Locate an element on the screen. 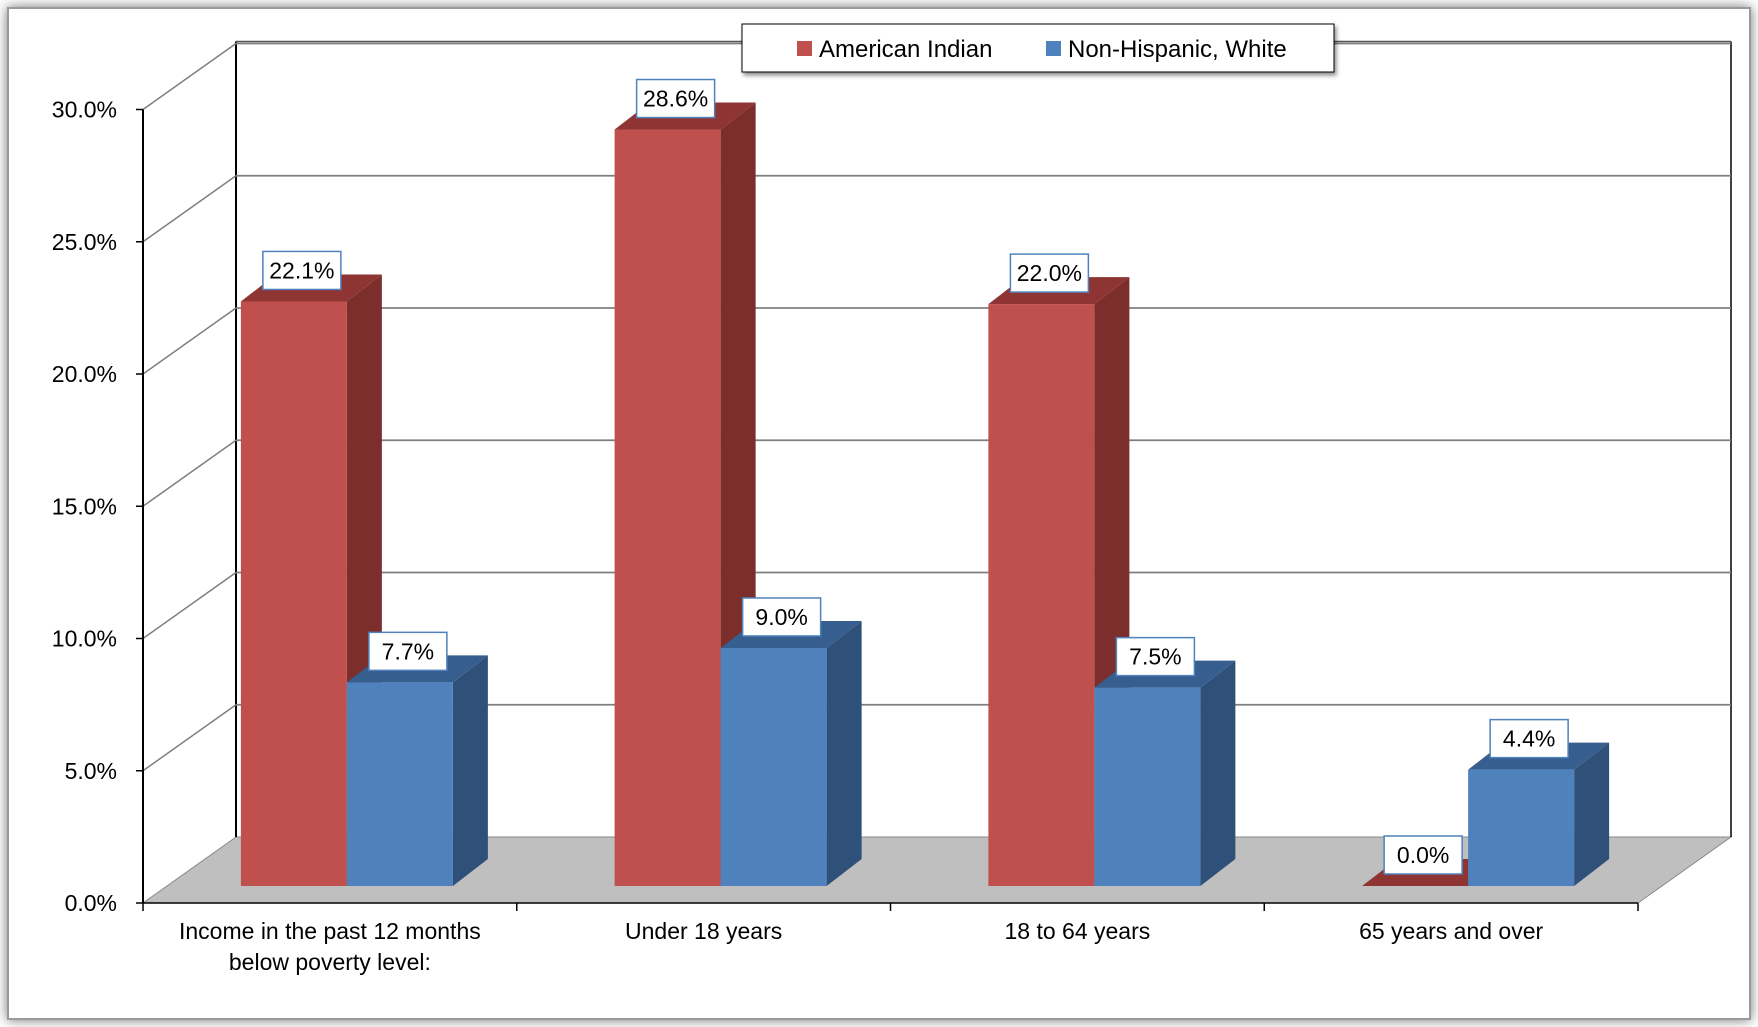 The image size is (1758, 1027). data-label-text: 7.5% is located at coordinates (1155, 657).